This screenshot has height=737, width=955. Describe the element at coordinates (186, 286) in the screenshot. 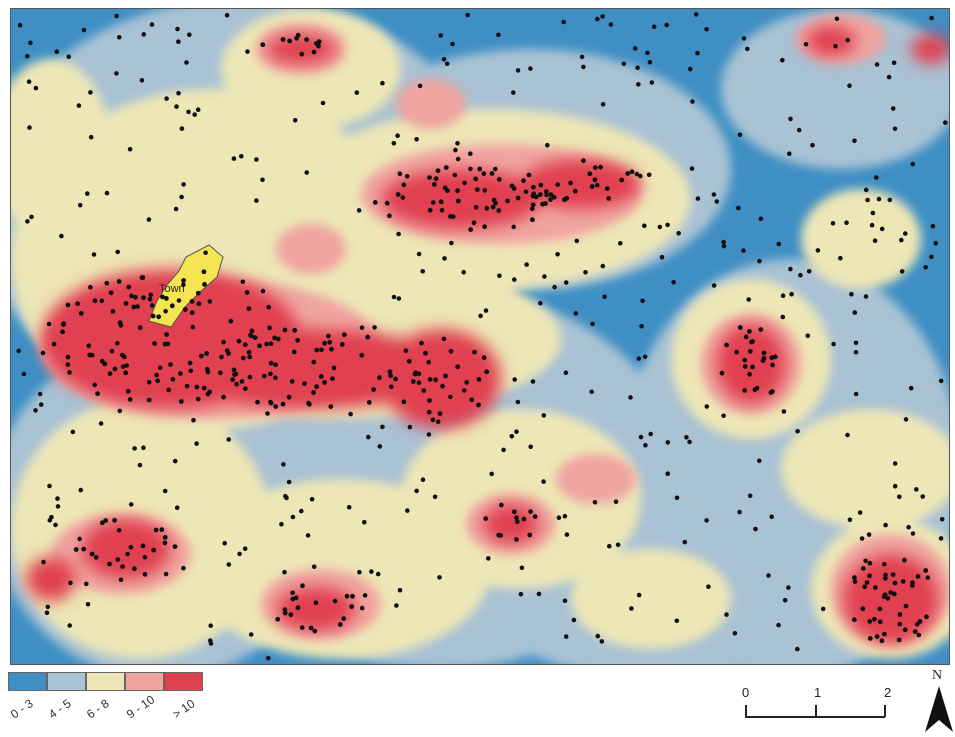

I see `town-polygon` at that location.